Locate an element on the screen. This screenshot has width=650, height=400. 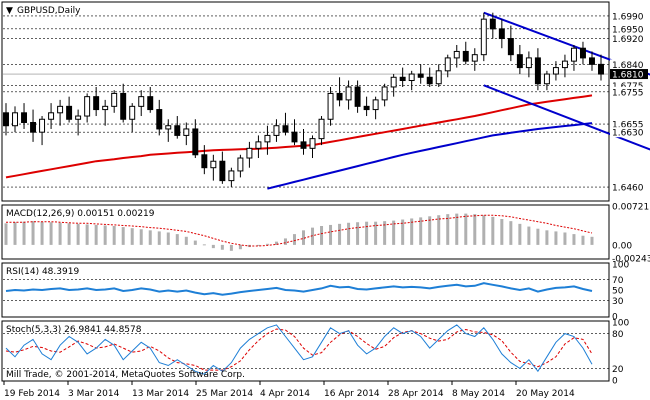
time-axis-label: 25 Mar 2014 is located at coordinates (224, 394).